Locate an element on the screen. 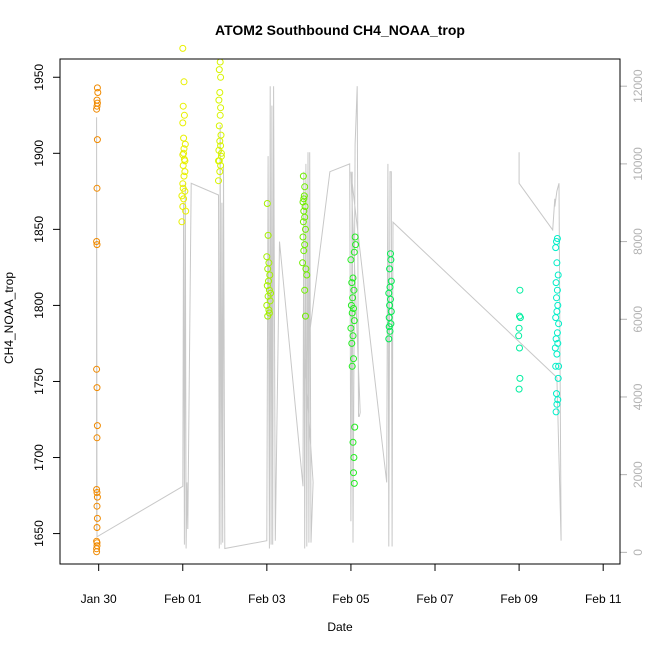  y-tick-label: 1650 is located at coordinates (39, 533).